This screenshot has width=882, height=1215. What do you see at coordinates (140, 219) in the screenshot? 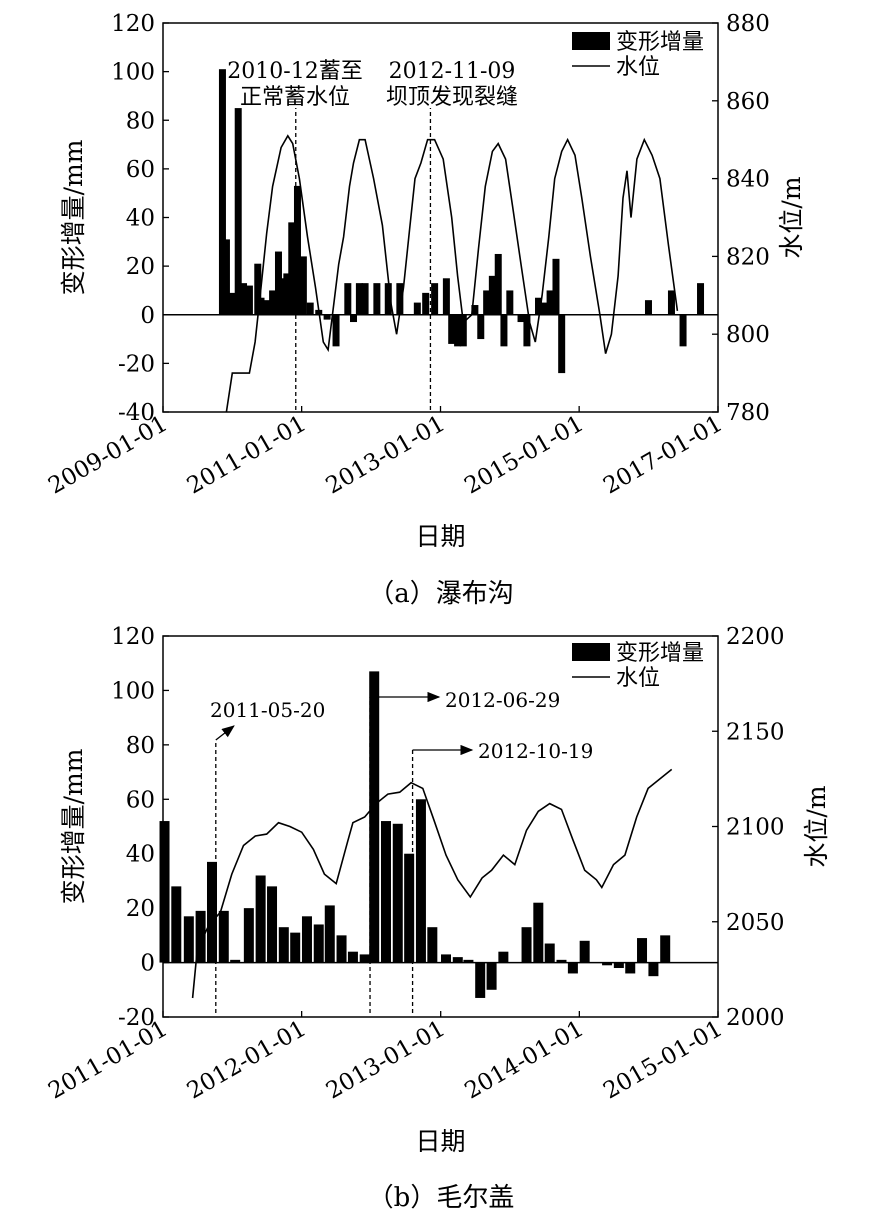
I see `y-left-tick-label: 40` at bounding box center [140, 219].